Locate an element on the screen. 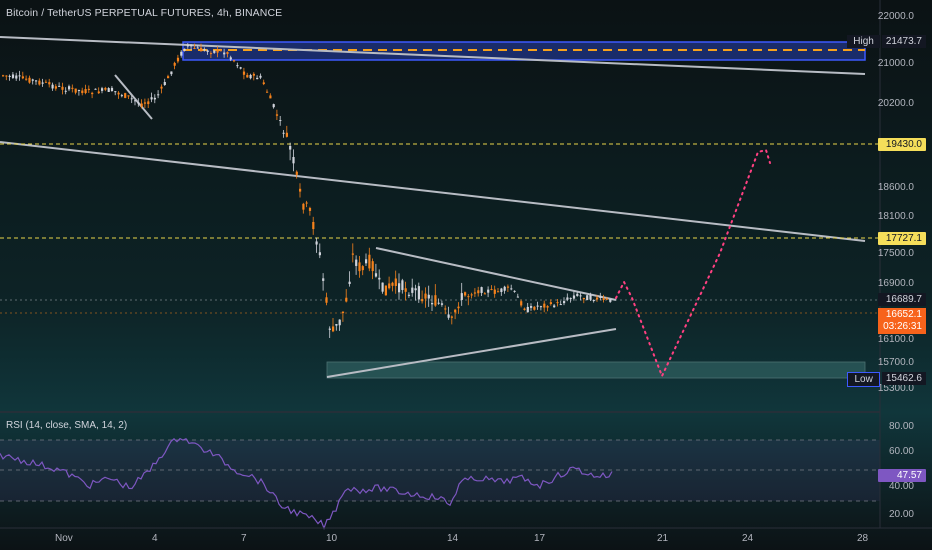 The height and width of the screenshot is (550, 932). current-price-tag: 16652.1 03:26:31 is located at coordinates (902, 321).